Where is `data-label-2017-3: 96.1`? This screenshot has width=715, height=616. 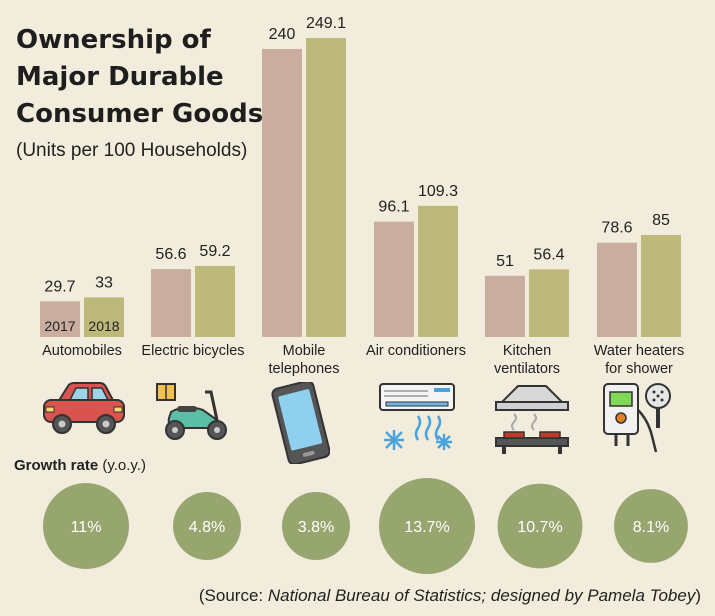 data-label-2017-3: 96.1 is located at coordinates (393, 207).